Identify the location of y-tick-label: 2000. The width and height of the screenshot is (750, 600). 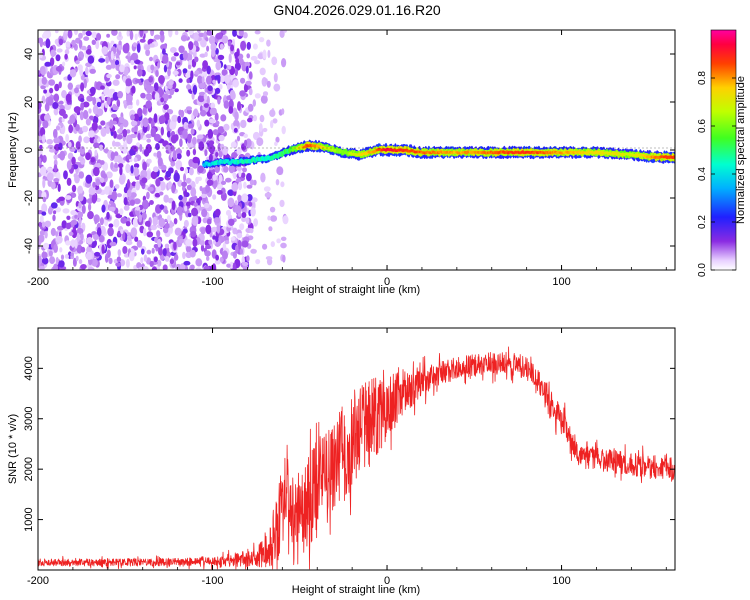
(29, 469).